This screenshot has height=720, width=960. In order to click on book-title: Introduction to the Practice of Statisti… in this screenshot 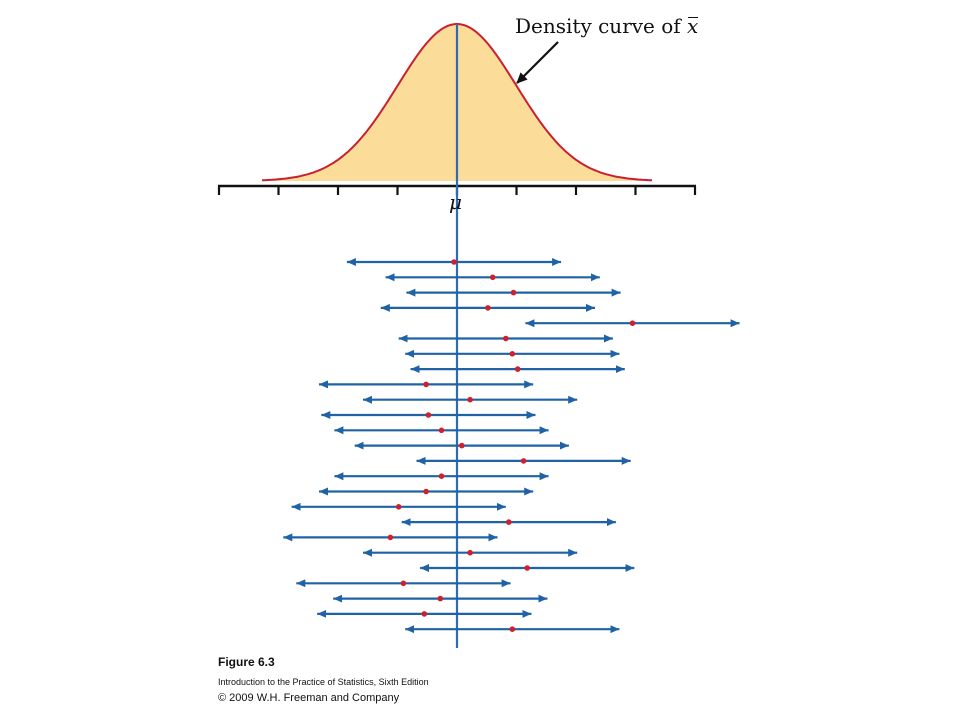, I will do `click(323, 682)`.